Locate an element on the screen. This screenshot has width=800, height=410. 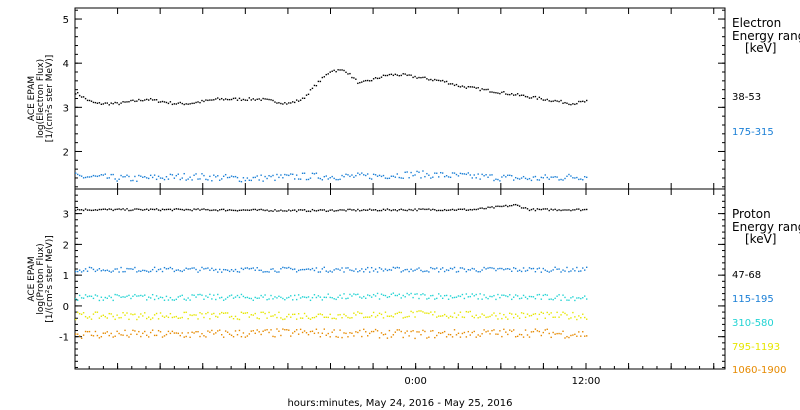
y-tick-label: 1 is located at coordinates (66, 276).